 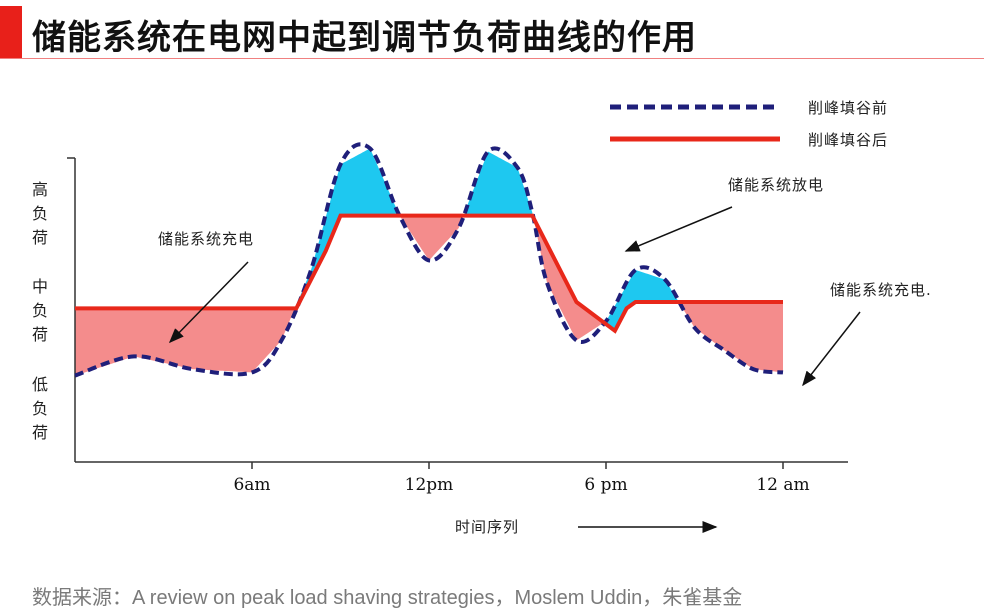 What do you see at coordinates (347, 228) in the screenshot?
I see `discharge-area` at bounding box center [347, 228].